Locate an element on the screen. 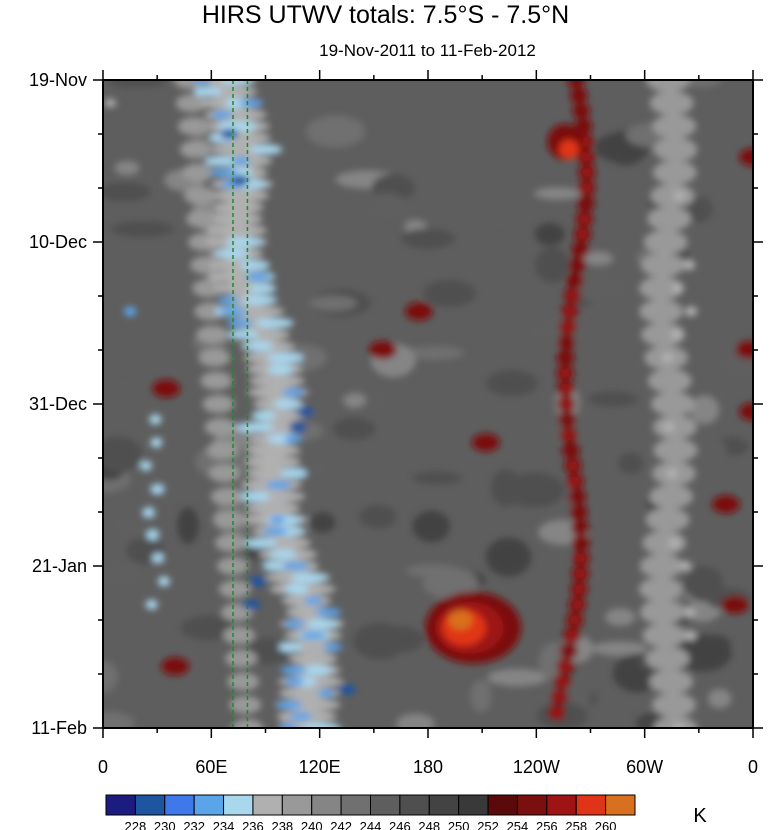  colorbar-label: 254 is located at coordinates (518, 824).